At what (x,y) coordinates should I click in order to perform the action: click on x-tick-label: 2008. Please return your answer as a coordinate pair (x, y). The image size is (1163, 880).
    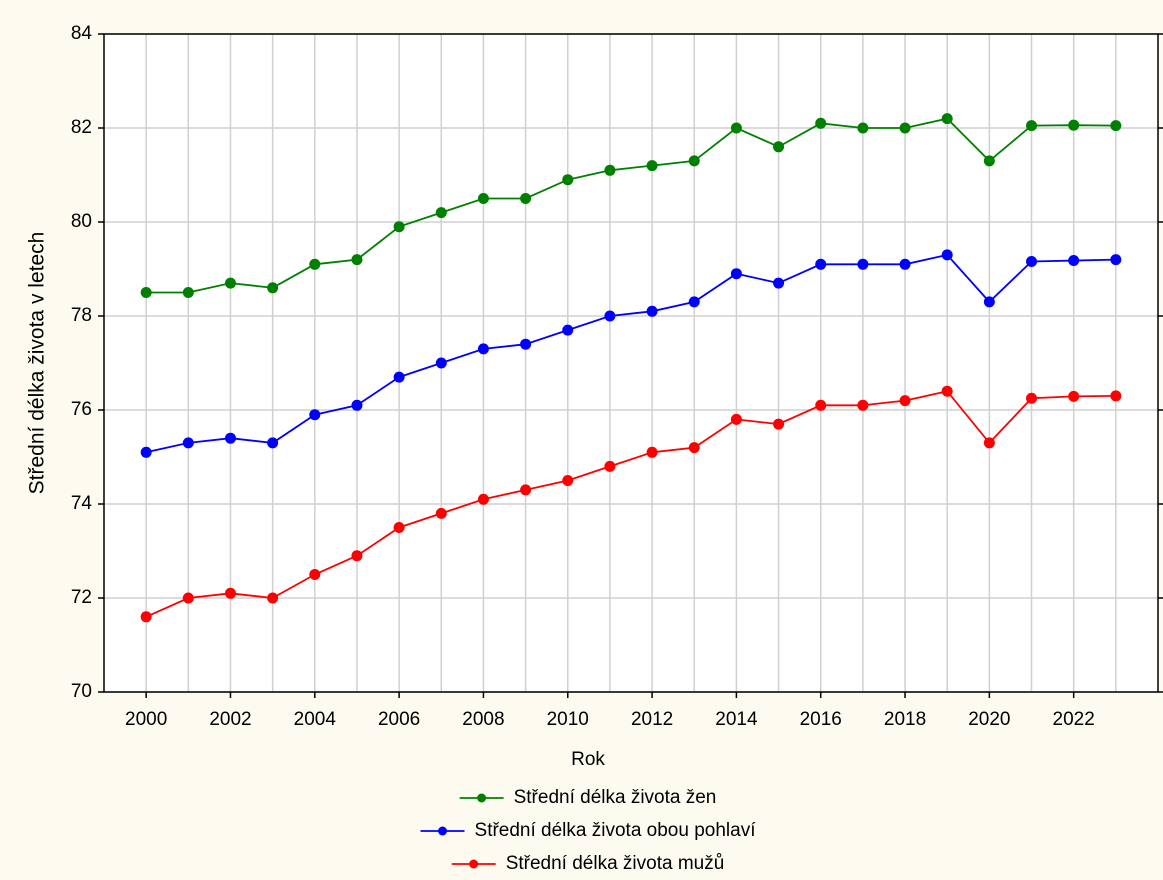
    Looking at the image, I should click on (483, 719).